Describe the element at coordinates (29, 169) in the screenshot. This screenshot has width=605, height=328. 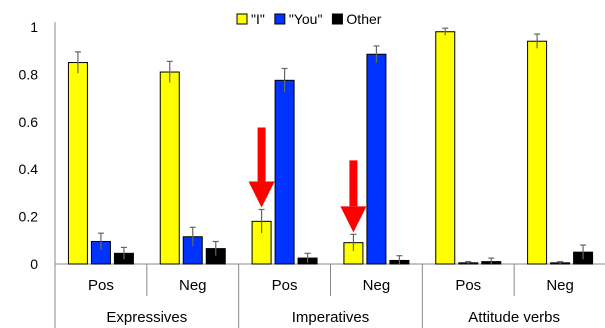
I see `y-tick-label: 0.4` at that location.